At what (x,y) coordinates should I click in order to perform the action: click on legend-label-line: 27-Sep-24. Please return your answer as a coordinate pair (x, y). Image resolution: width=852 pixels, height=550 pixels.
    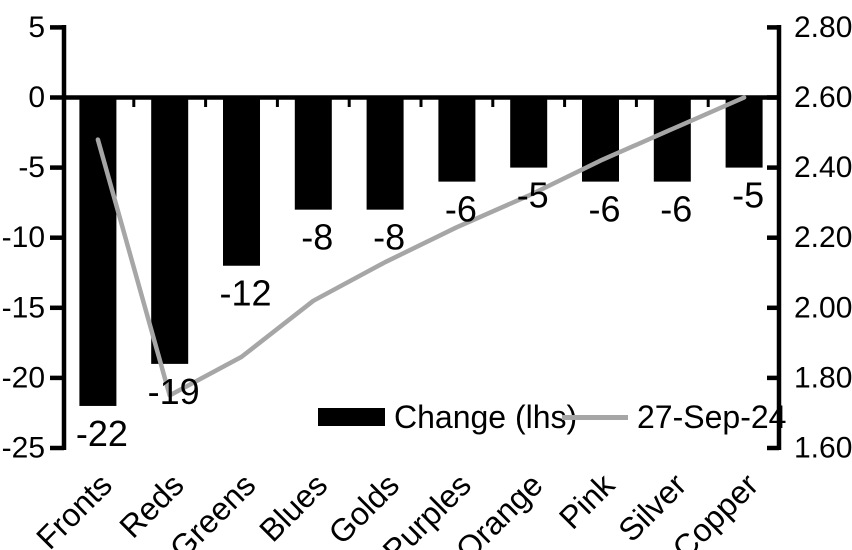
    Looking at the image, I should click on (712, 417).